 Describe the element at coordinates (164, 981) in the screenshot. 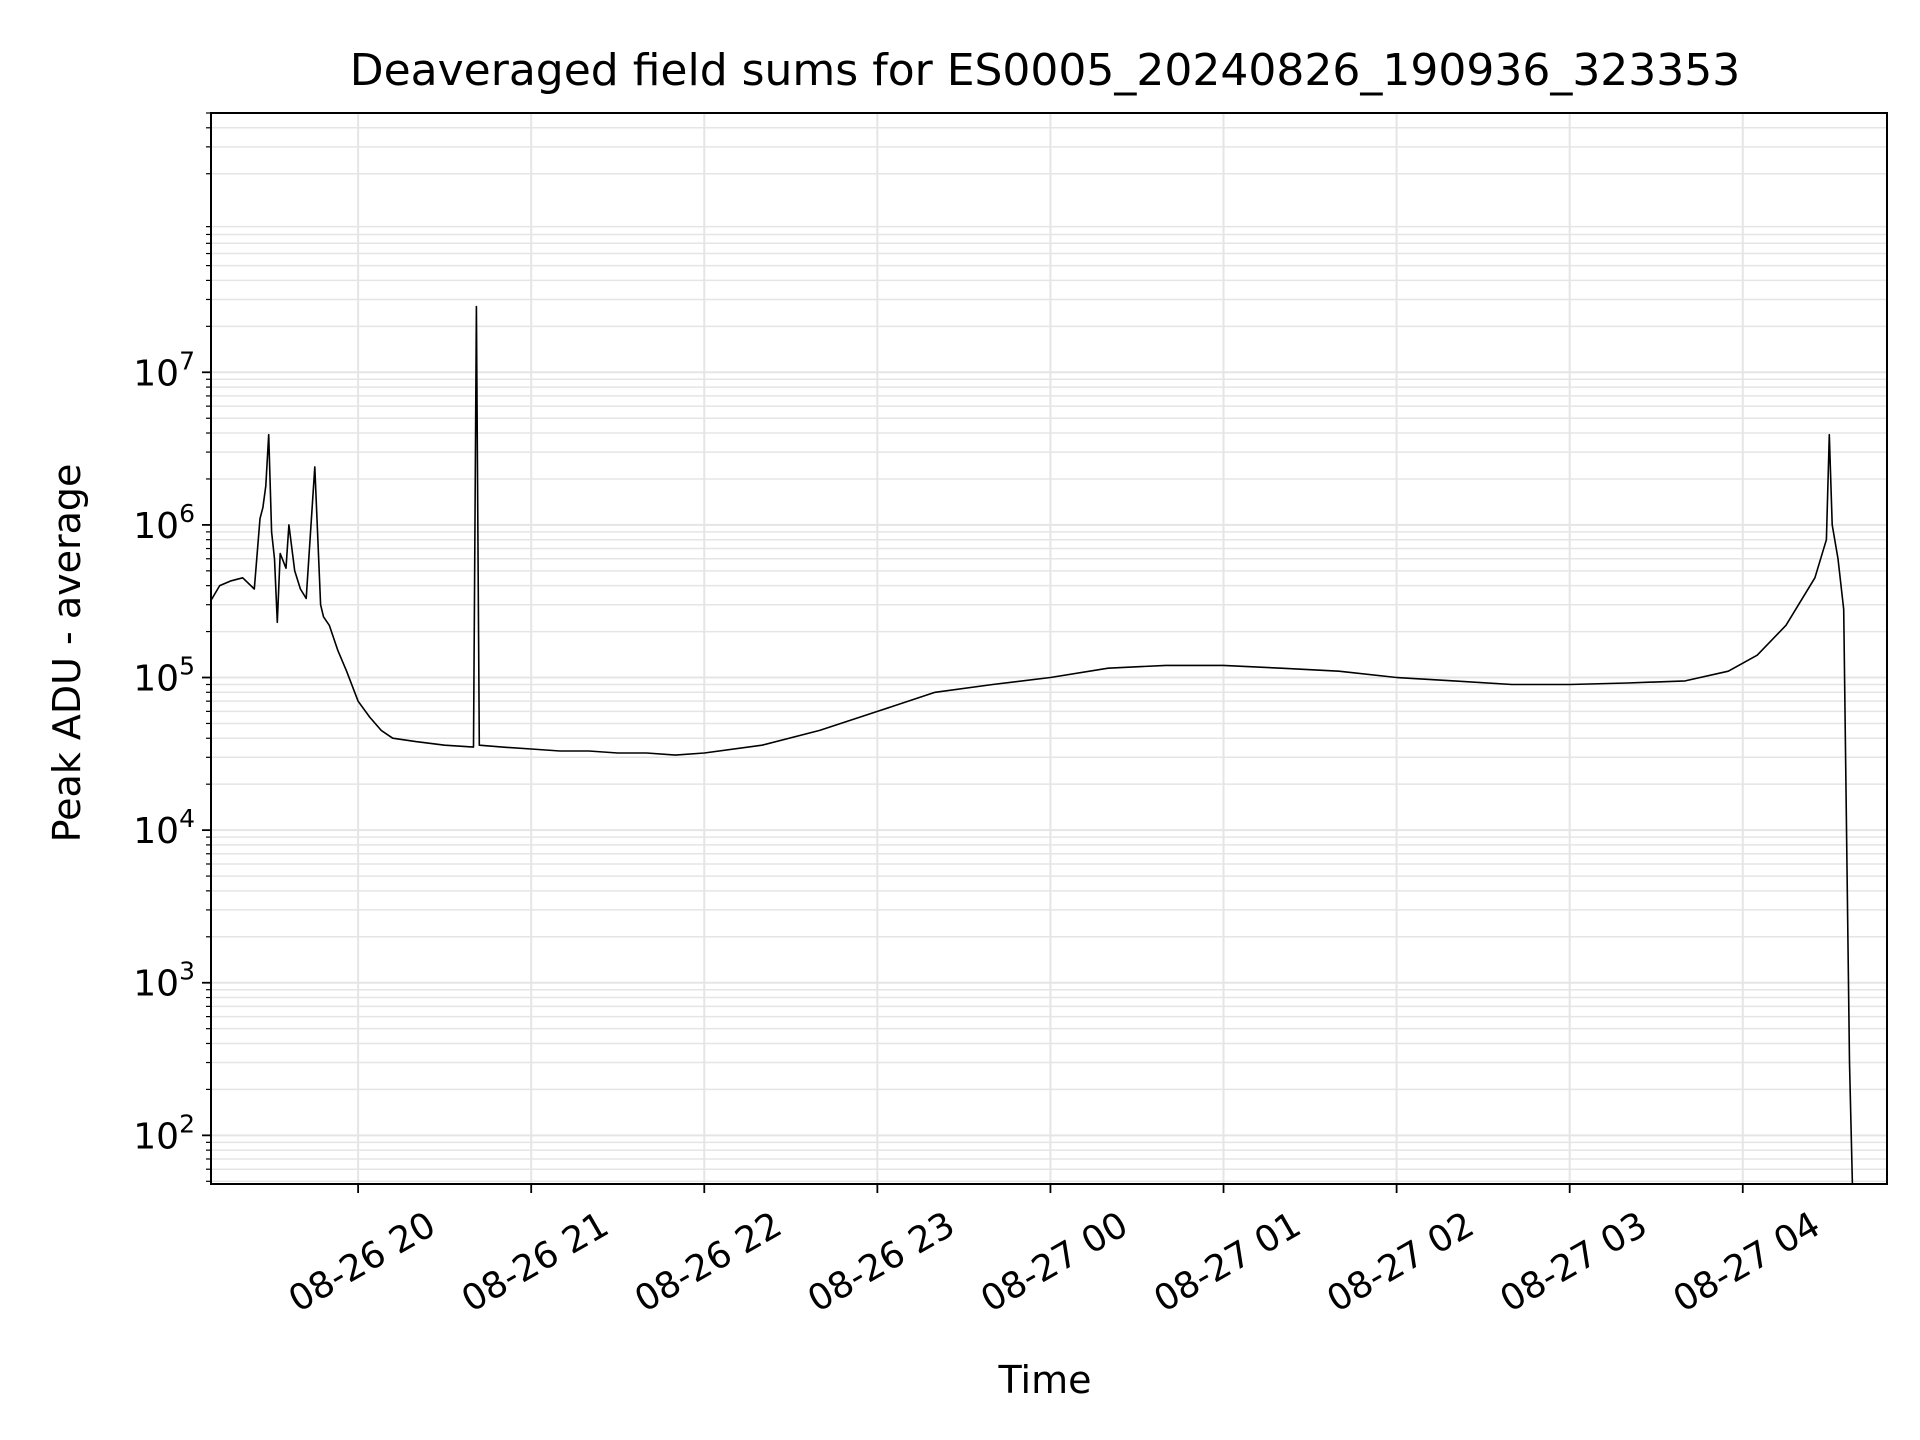

I see `y-tick-label: 10³` at that location.